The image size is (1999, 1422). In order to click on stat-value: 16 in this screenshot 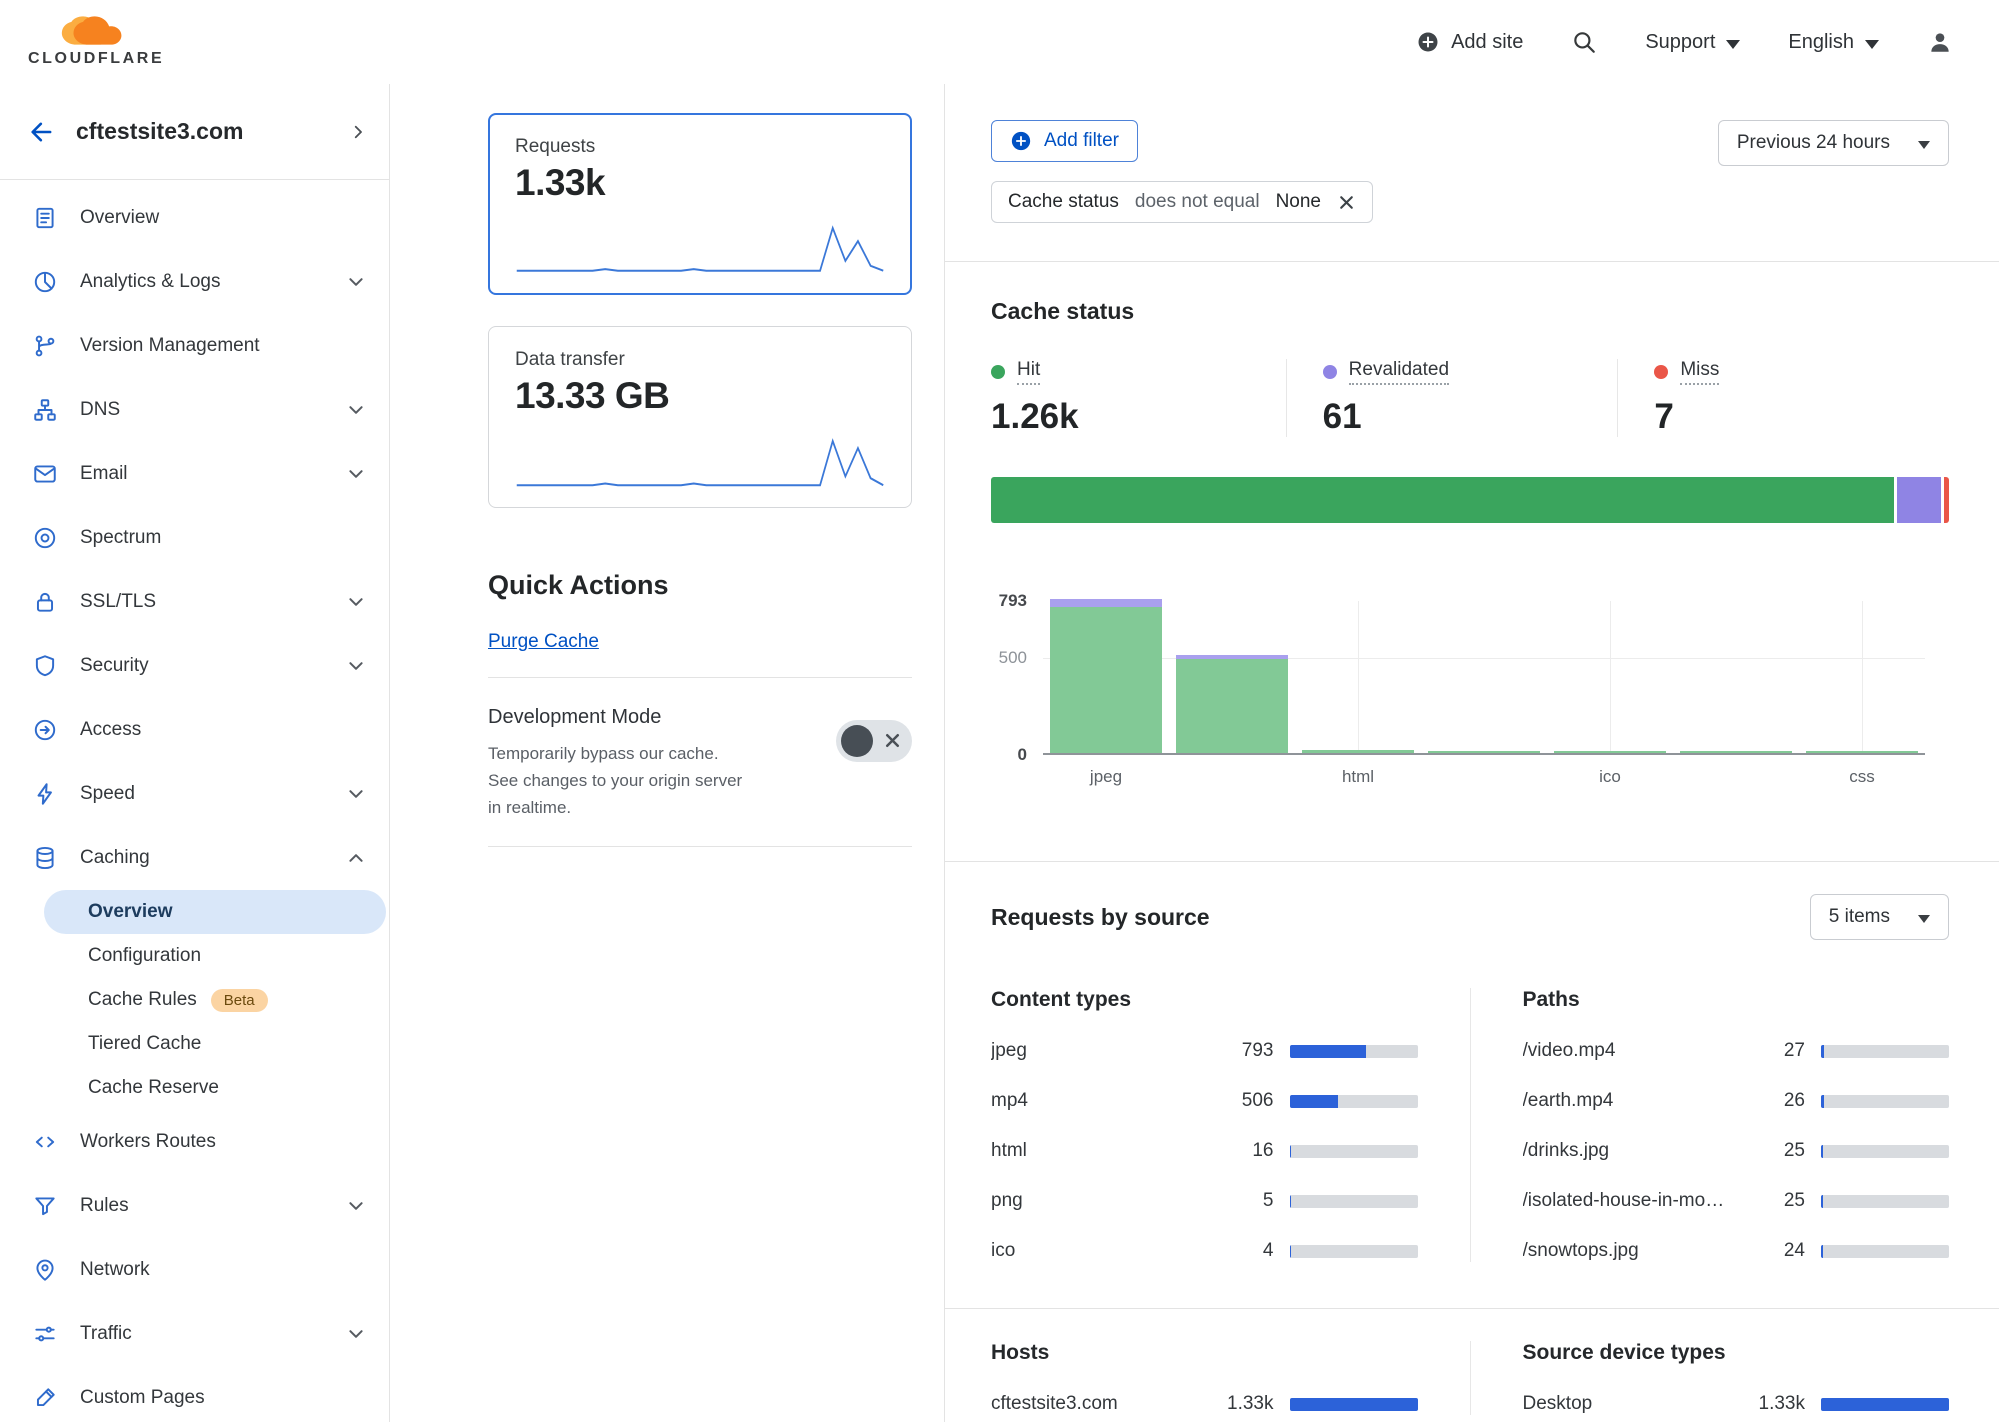, I will do `click(1263, 1150)`.